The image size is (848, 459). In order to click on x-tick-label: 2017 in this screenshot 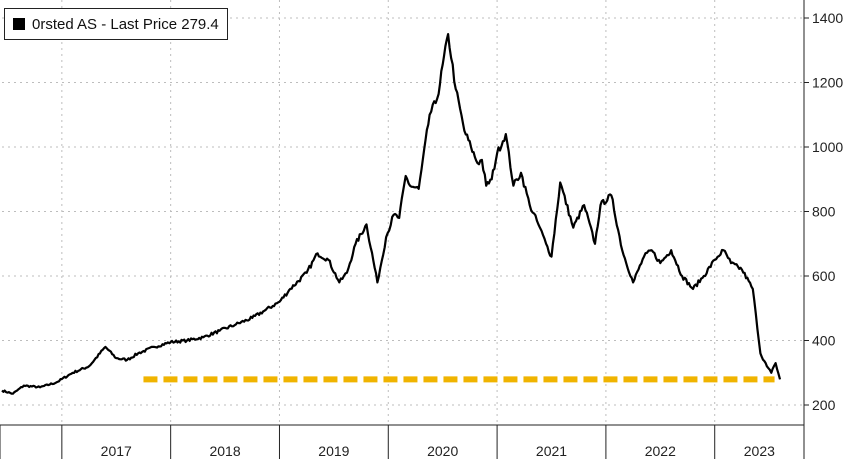, I will do `click(116, 451)`.